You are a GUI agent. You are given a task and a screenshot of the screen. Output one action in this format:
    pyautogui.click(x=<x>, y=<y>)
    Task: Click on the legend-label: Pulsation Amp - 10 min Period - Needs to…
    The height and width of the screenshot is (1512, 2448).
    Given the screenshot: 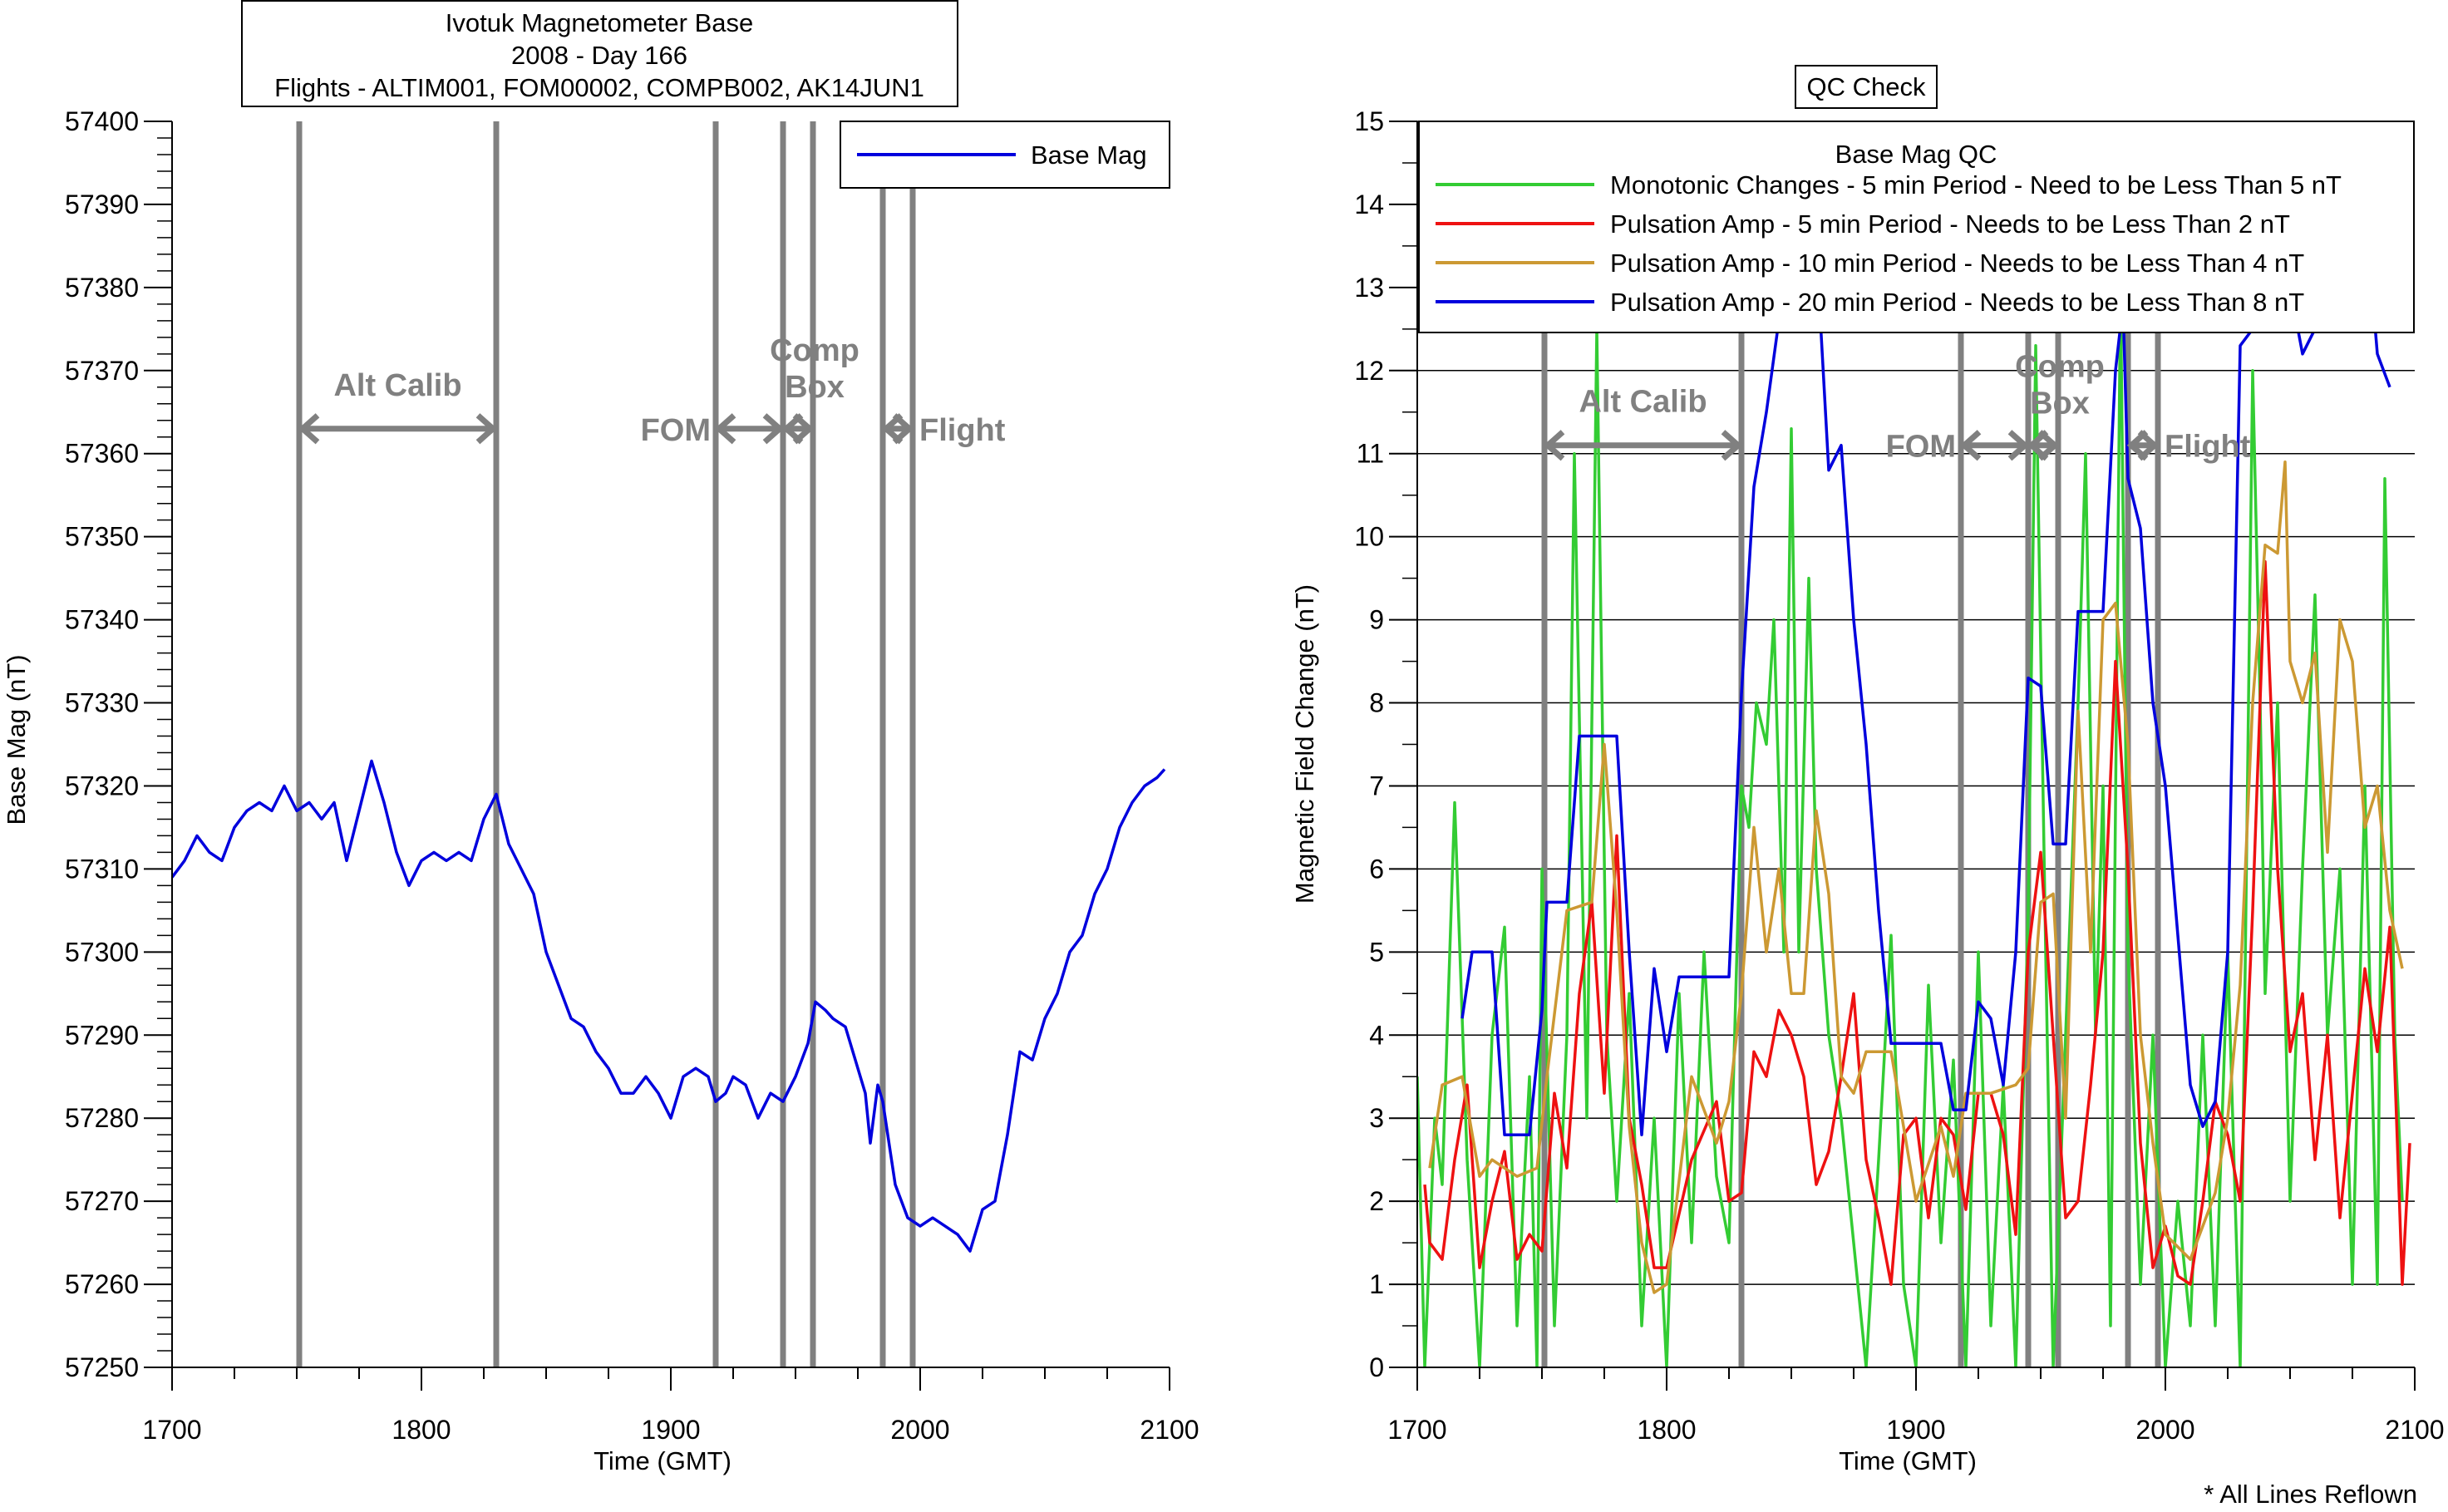 What is the action you would take?
    pyautogui.click(x=1957, y=264)
    